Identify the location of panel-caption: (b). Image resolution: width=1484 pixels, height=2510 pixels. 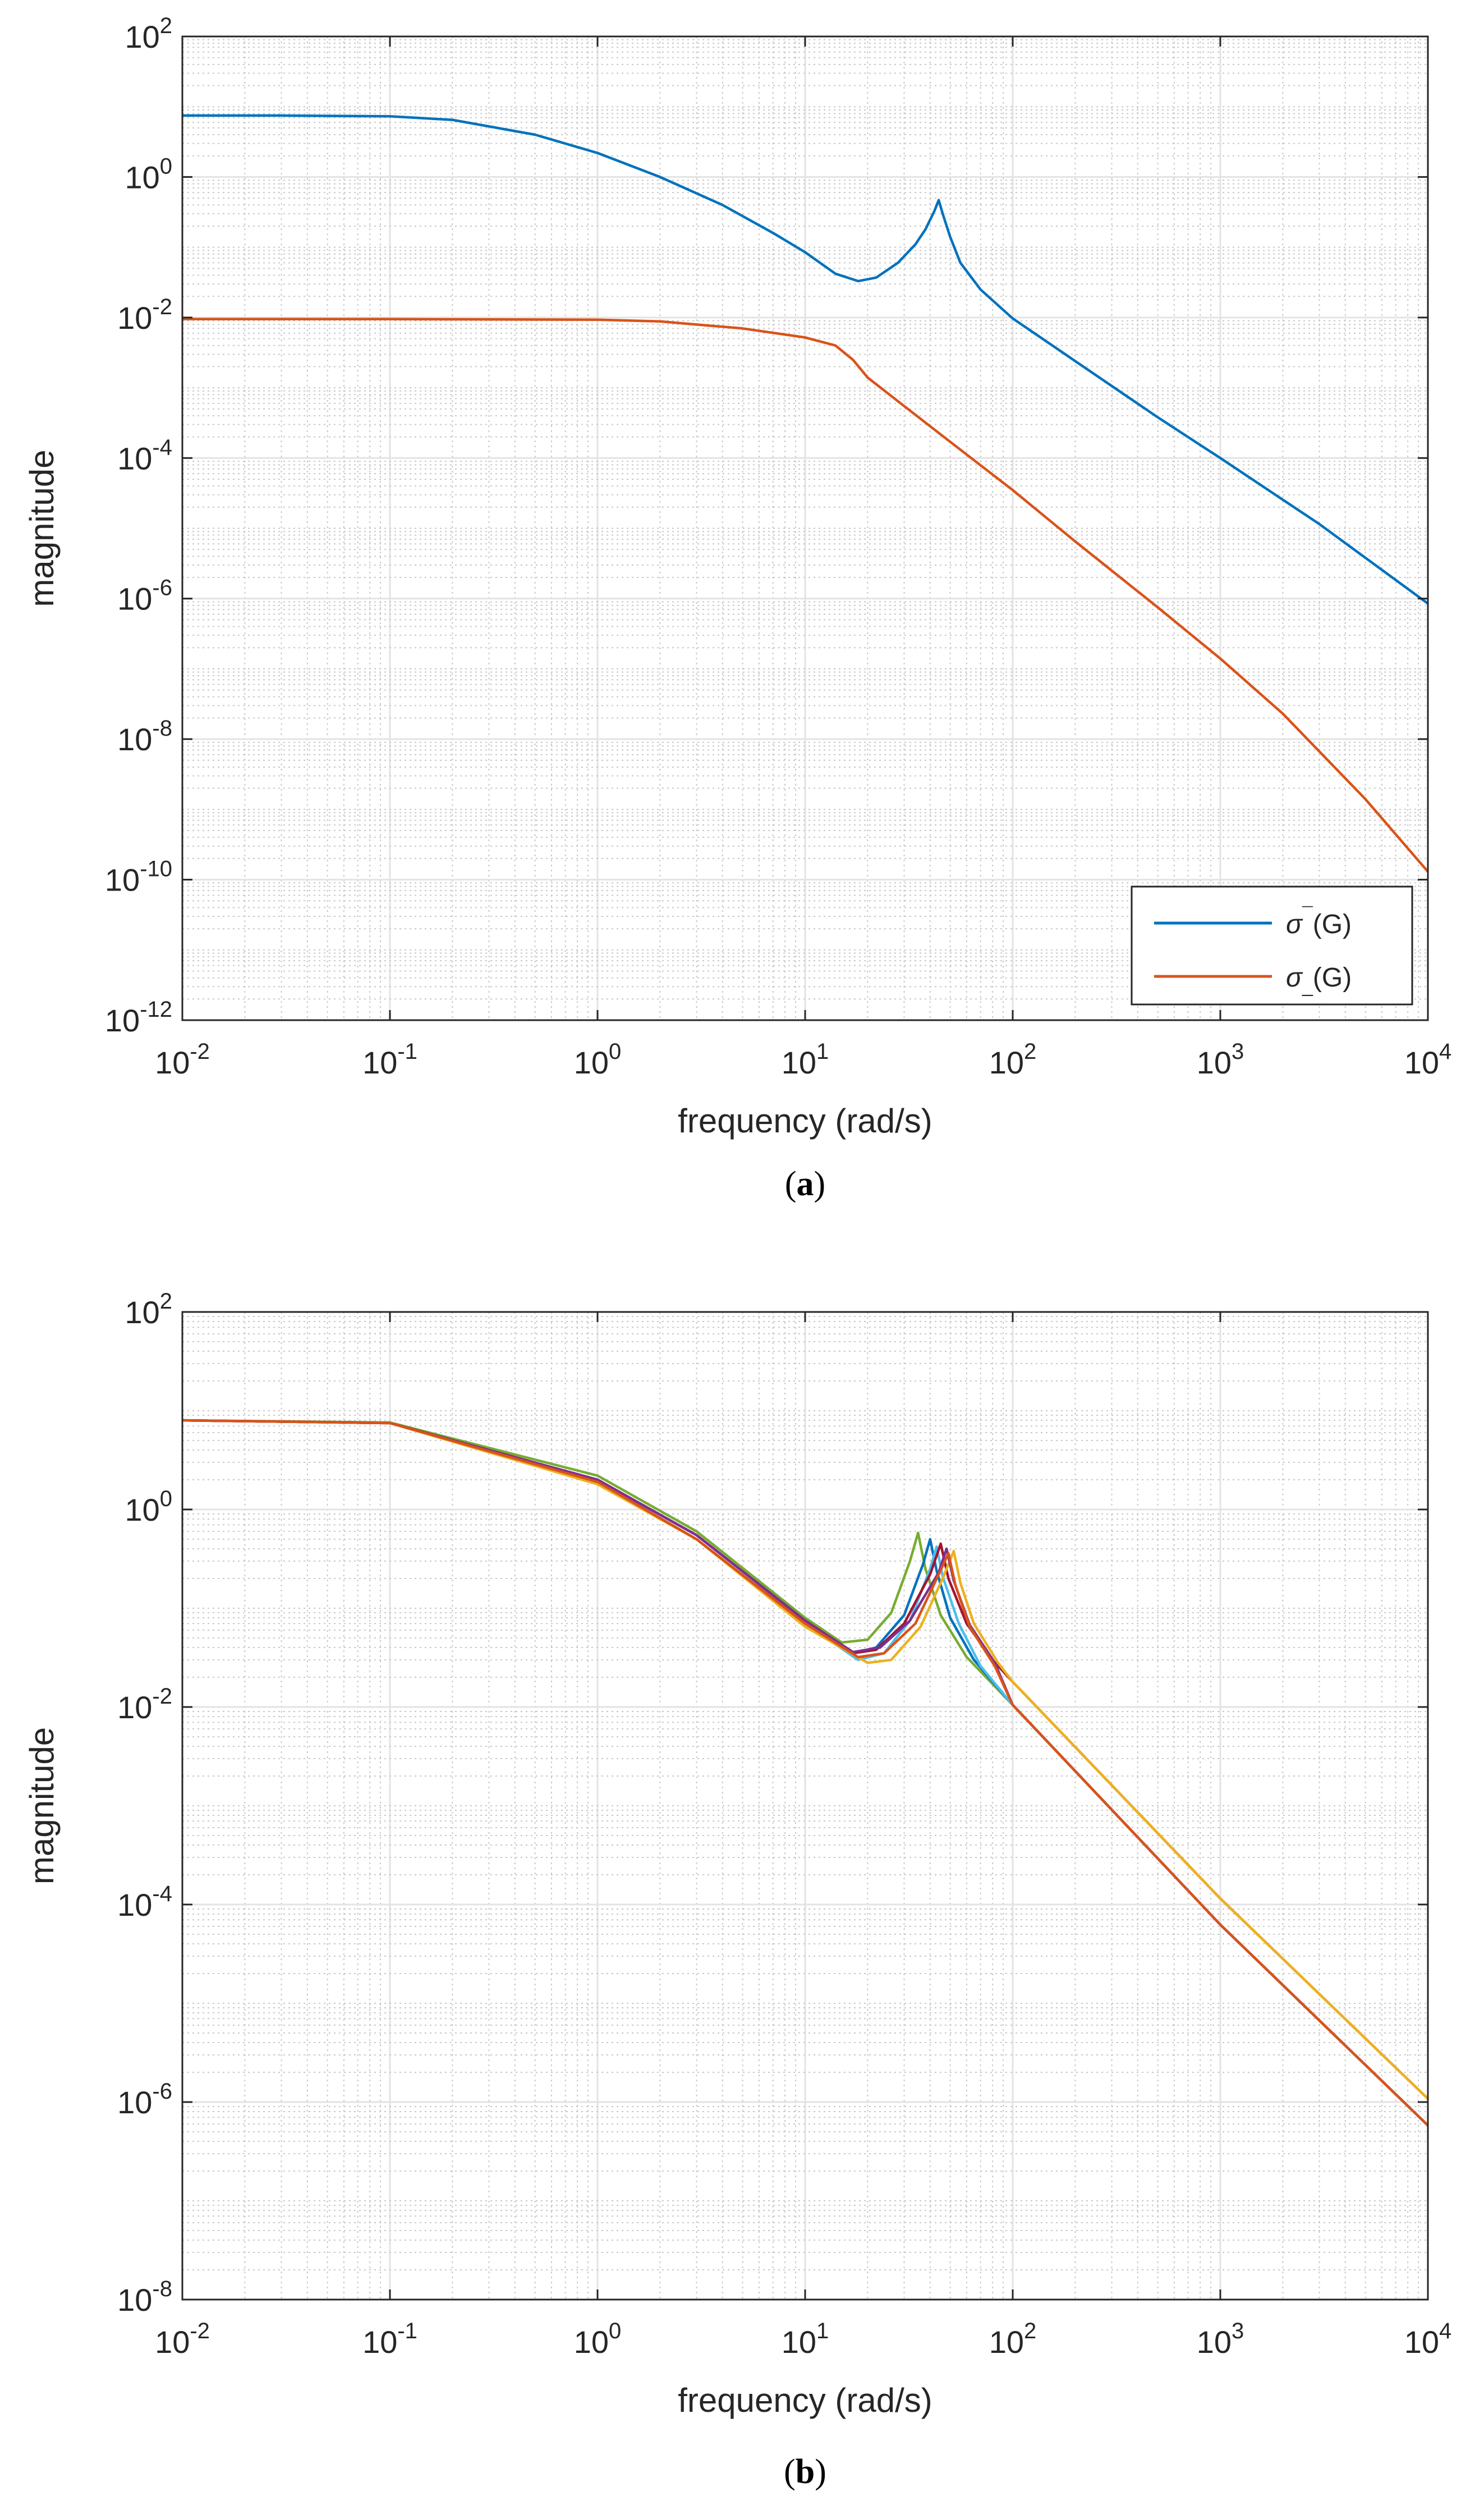
(805, 2472).